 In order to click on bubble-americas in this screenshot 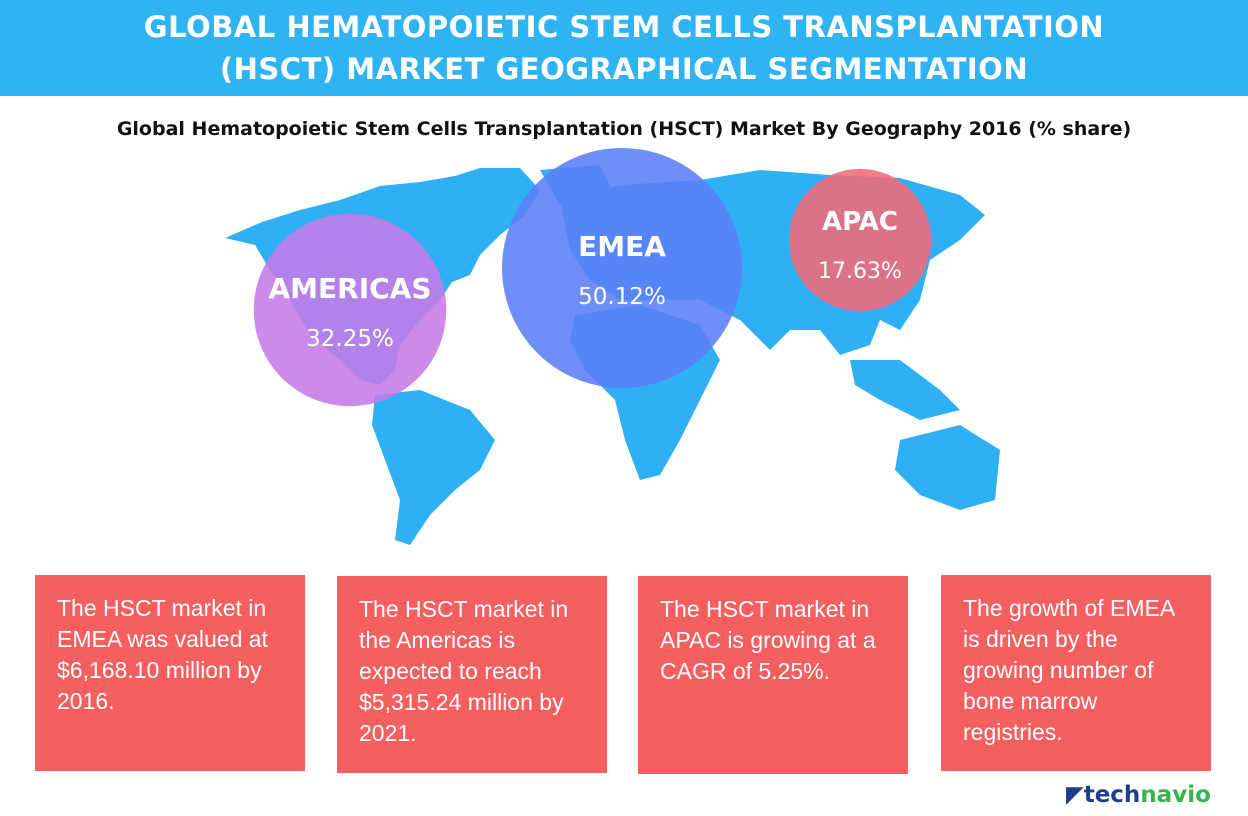, I will do `click(350, 310)`.